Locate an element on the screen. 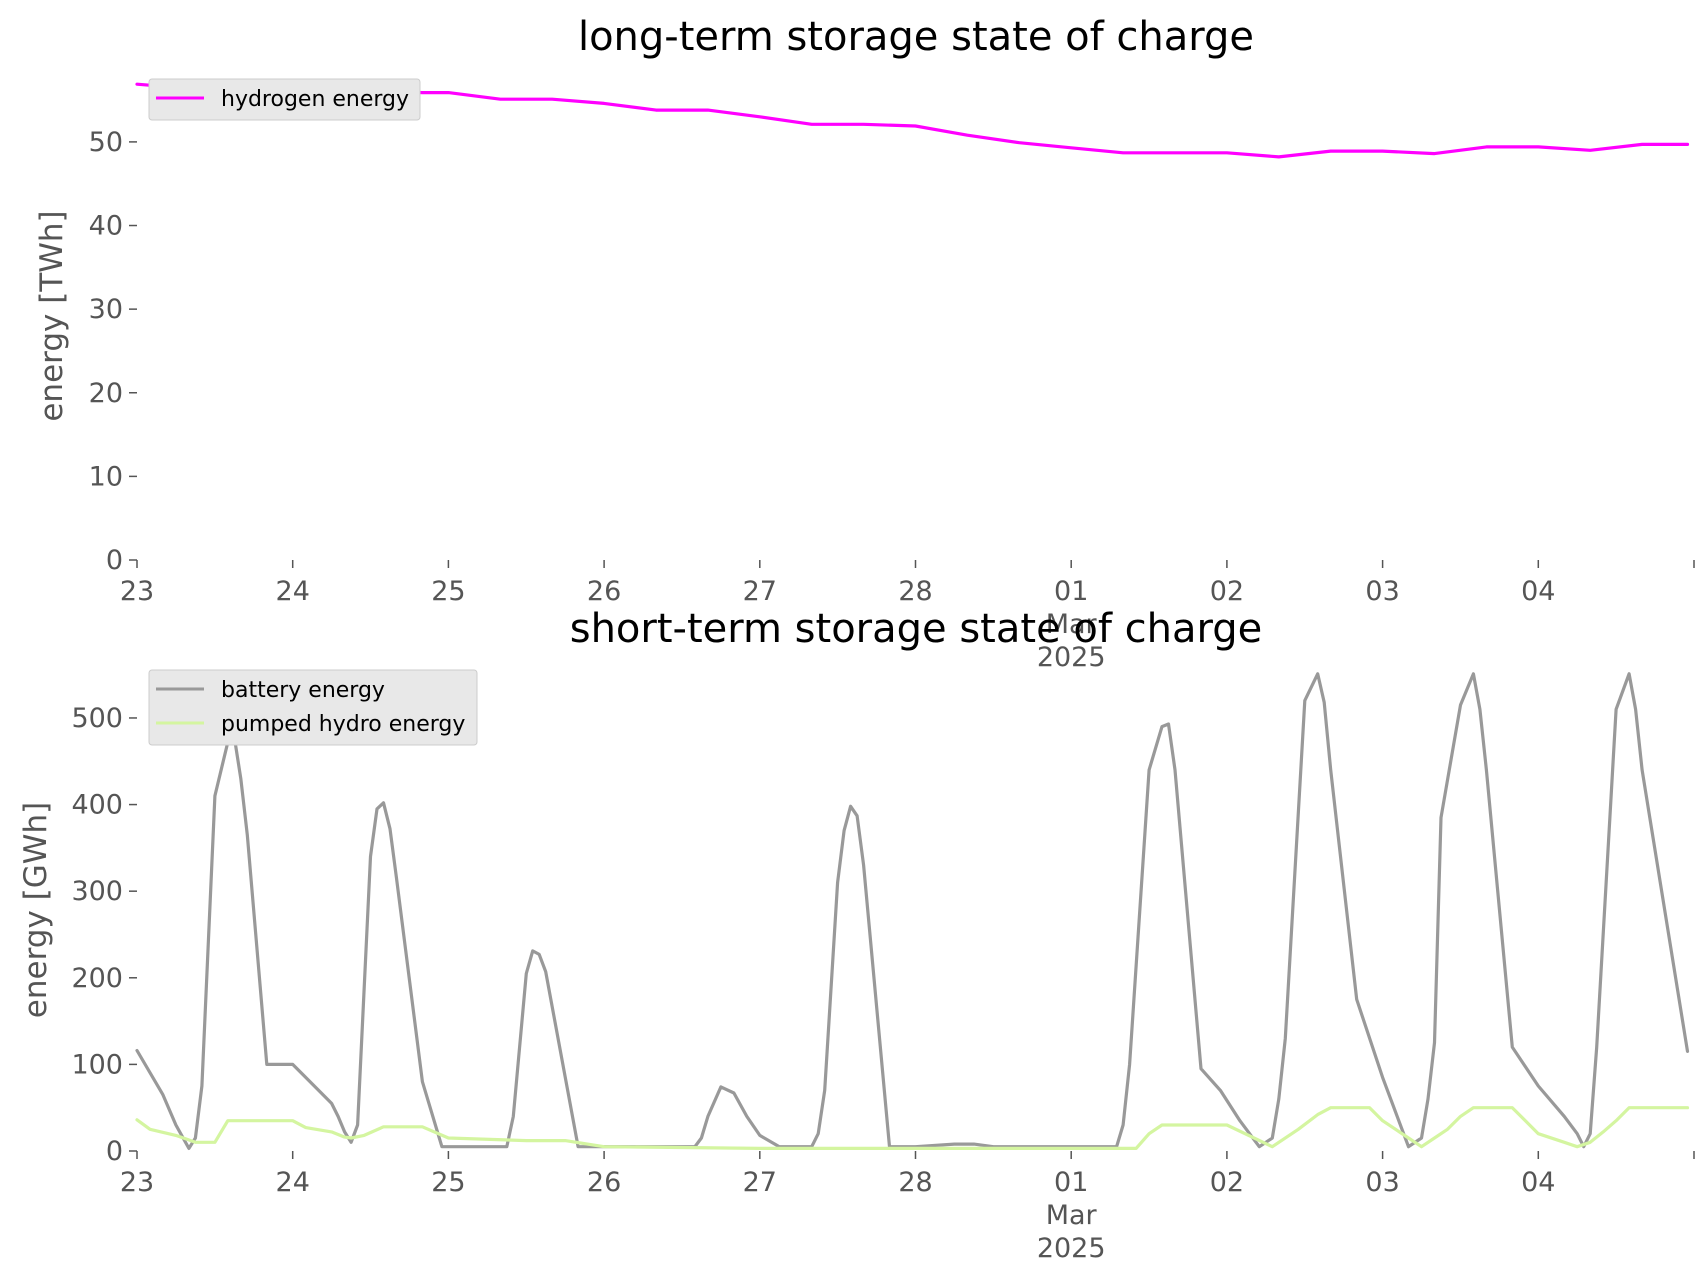 Image resolution: width=1706 pixels, height=1277 pixels. long-term-y-tick-label: 10 is located at coordinates (106, 476).